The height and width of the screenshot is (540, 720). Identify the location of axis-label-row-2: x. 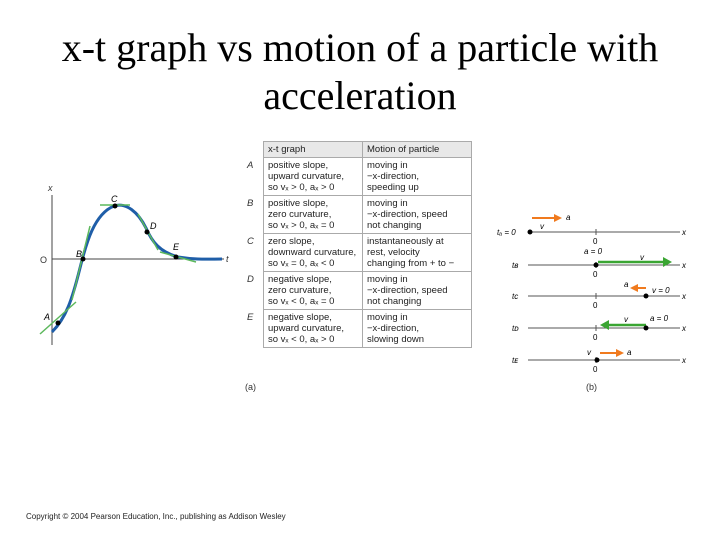
(684, 265).